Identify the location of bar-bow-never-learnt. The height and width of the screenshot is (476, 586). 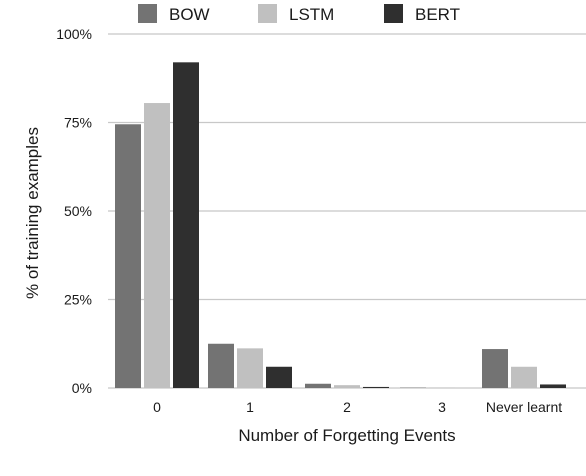
(495, 368).